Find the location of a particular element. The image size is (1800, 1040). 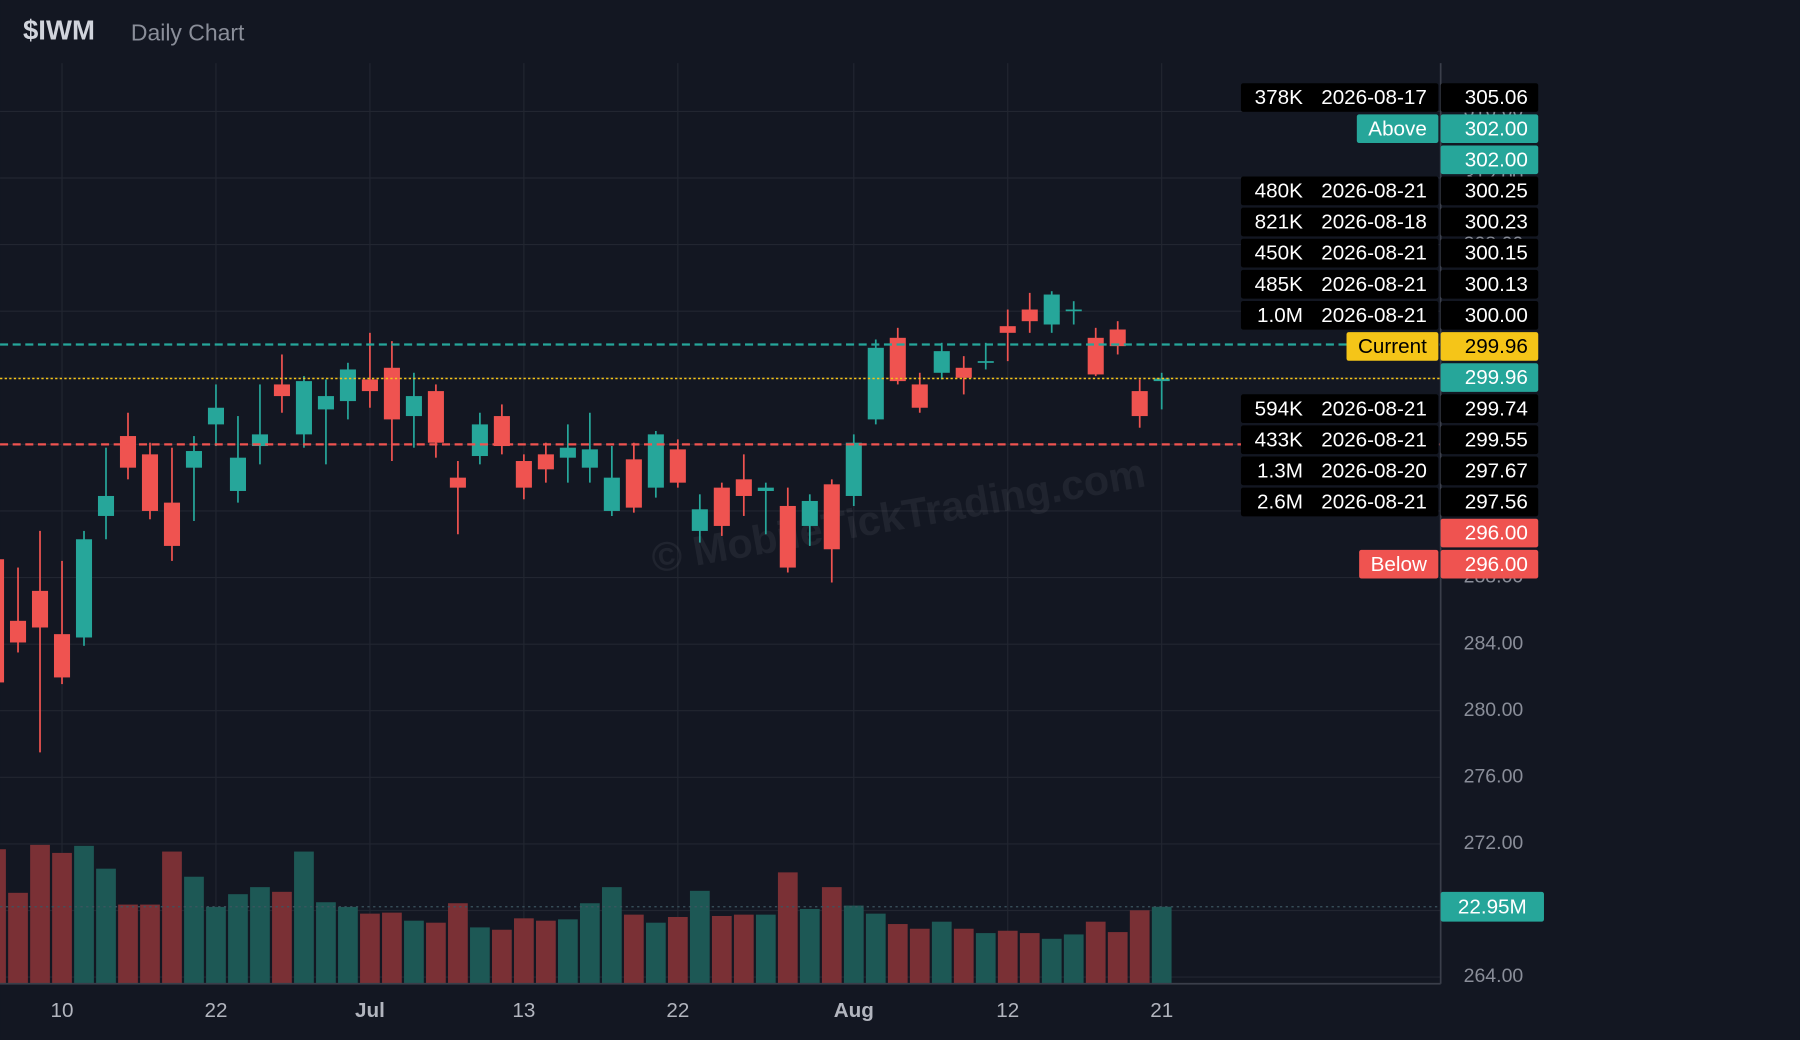

order-qty: 594K is located at coordinates (1279, 408).